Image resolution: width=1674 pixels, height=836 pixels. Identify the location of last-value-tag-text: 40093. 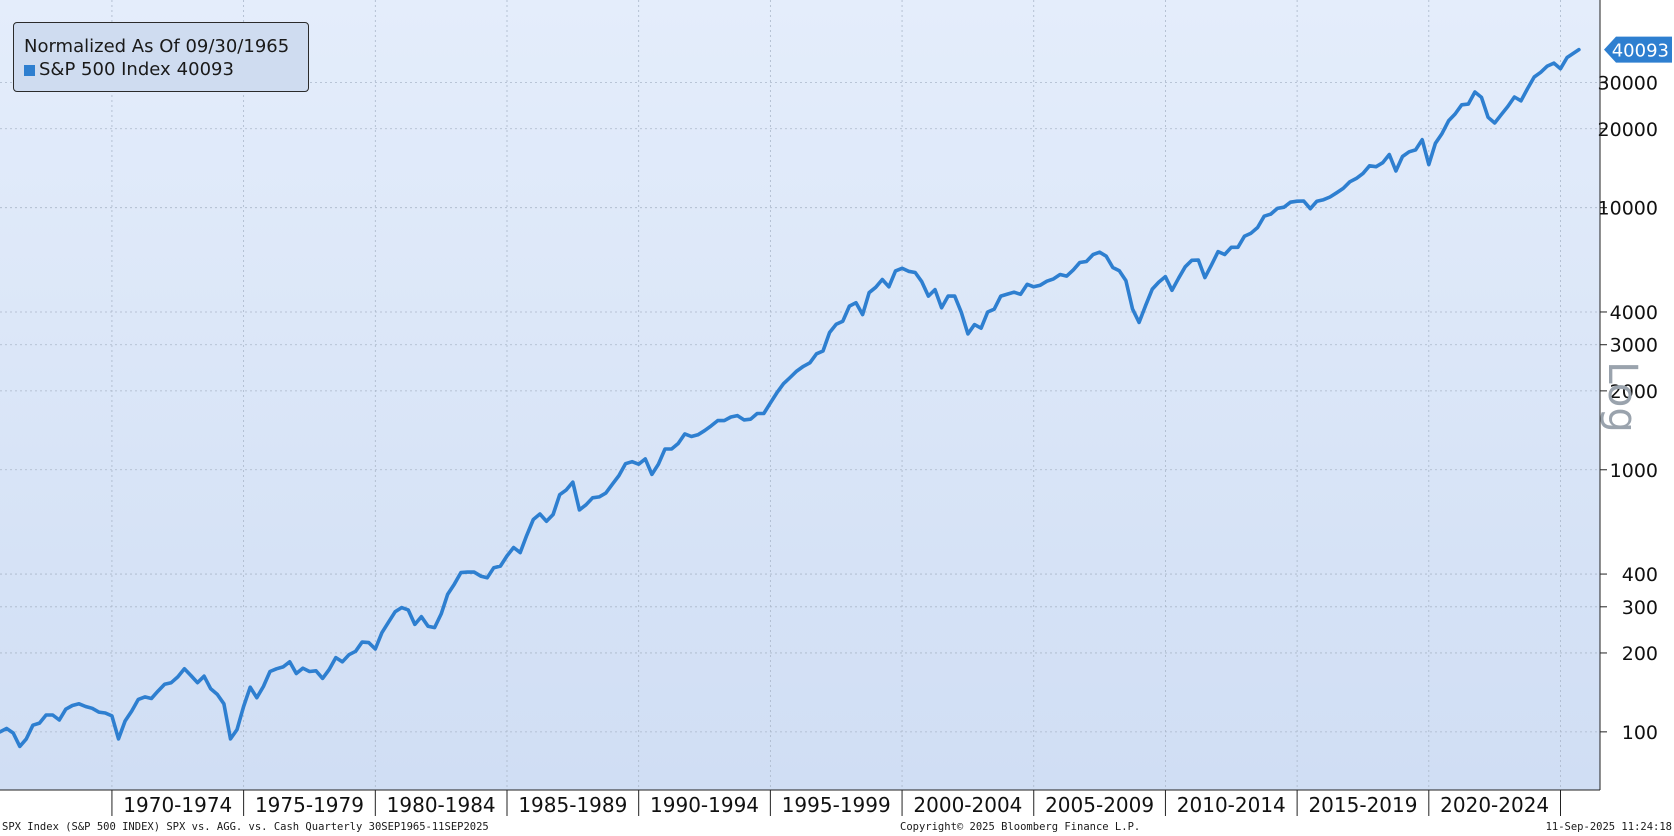
(1640, 51).